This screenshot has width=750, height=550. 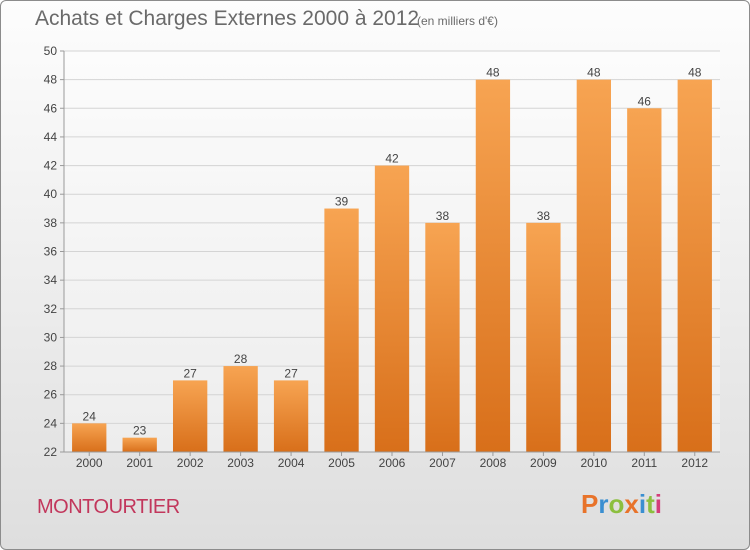 I want to click on x-tick-label: 2008, so click(x=493, y=463).